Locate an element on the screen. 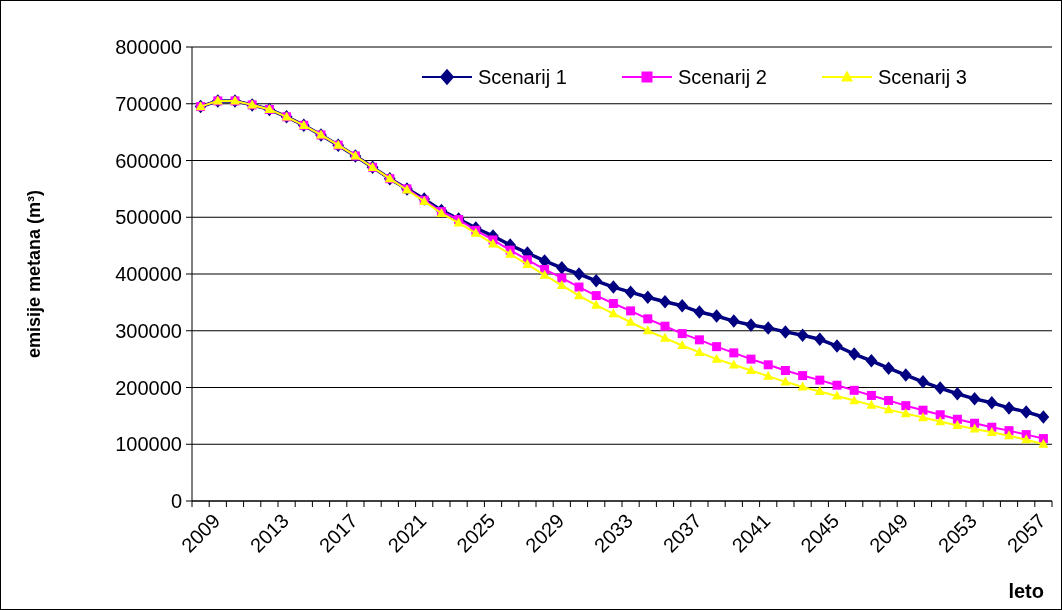 The width and height of the screenshot is (1062, 610). legend-label: Scenarij 2 is located at coordinates (722, 77).